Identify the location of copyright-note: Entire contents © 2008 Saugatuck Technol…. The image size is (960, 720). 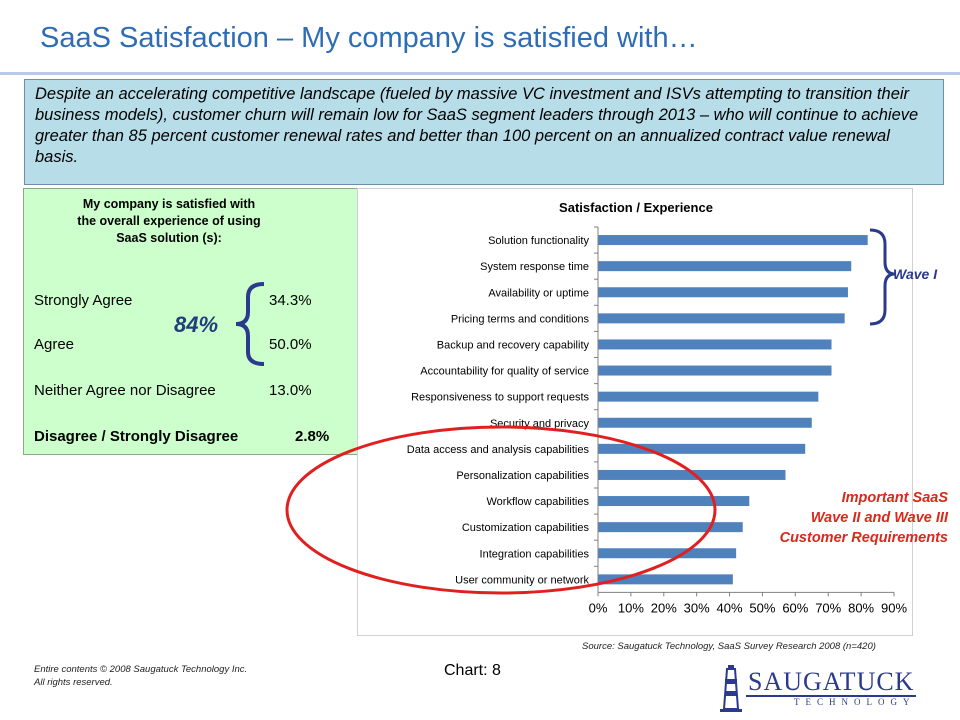
(140, 676).